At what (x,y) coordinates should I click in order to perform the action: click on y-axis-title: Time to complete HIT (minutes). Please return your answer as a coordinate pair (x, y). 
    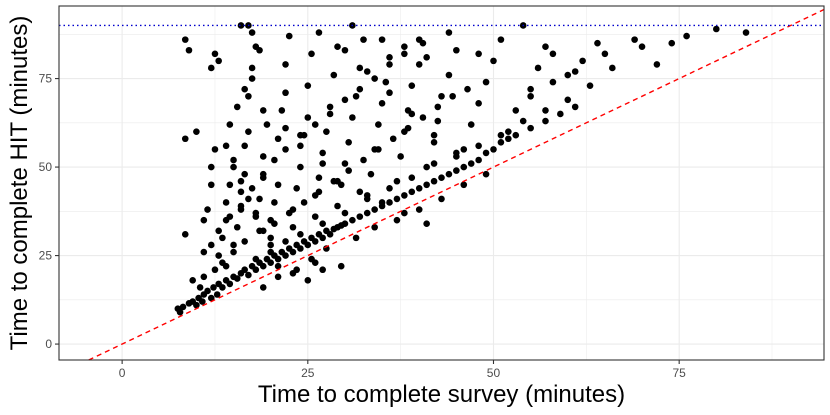
    Looking at the image, I should click on (19, 183).